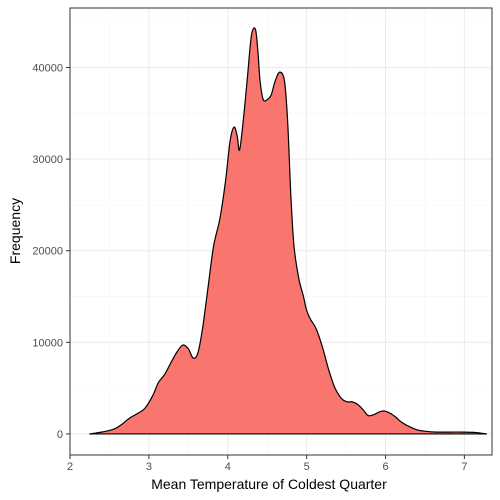 This screenshot has height=500, width=500. What do you see at coordinates (149, 467) in the screenshot?
I see `x-tick-label: 3` at bounding box center [149, 467].